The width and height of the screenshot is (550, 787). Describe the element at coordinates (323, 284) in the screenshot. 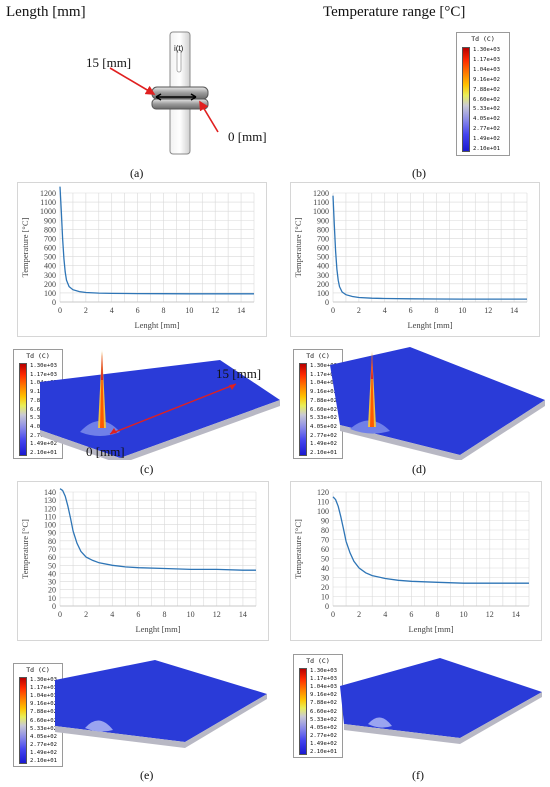

I see `y-tick-label: 200` at that location.